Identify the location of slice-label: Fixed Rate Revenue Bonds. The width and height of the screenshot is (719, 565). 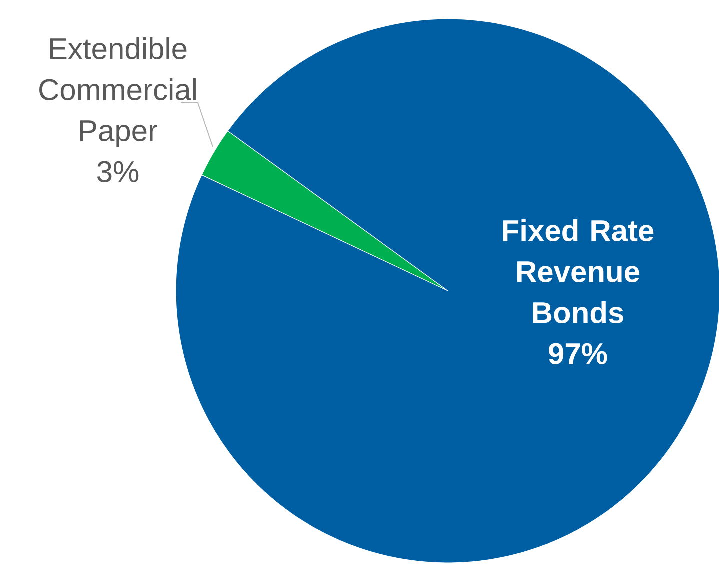
(578, 271).